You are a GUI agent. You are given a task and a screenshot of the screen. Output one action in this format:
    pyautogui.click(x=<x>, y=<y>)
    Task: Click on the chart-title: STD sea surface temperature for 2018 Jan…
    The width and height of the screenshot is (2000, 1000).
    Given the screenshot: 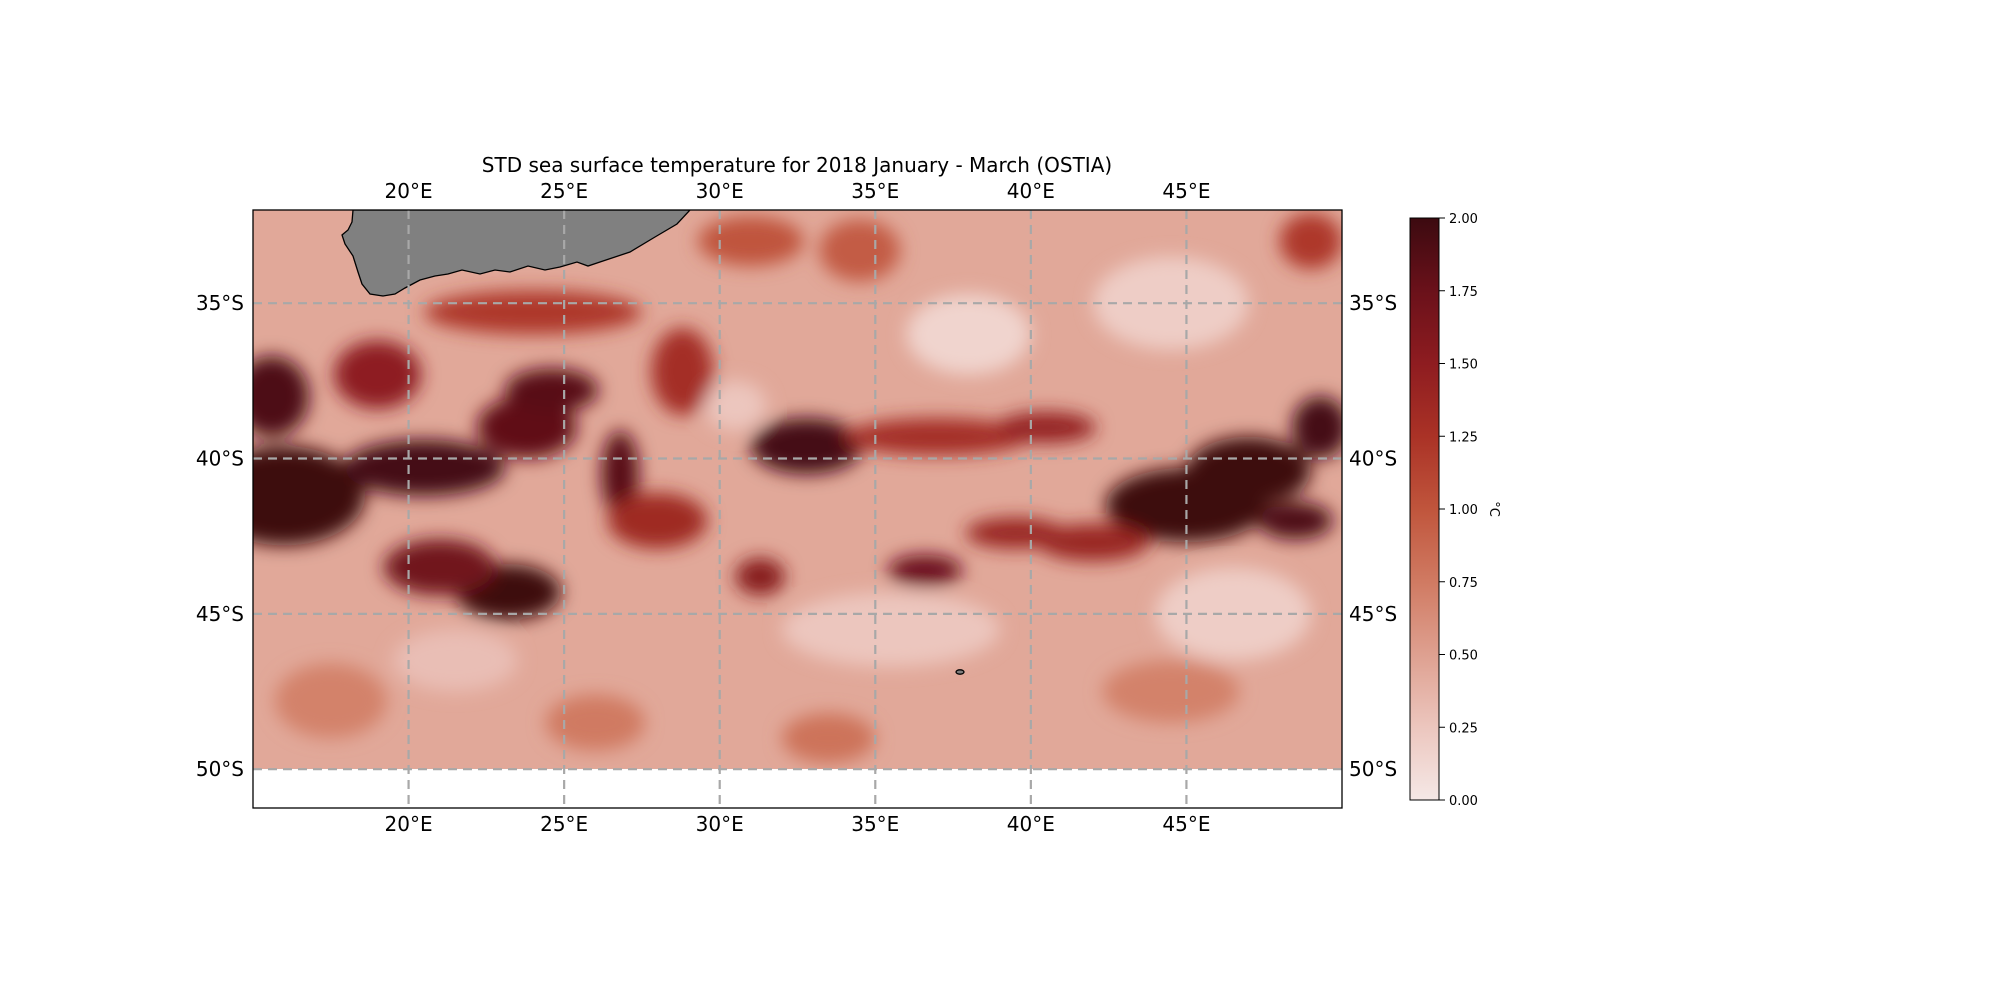 What is the action you would take?
    pyautogui.click(x=797, y=165)
    